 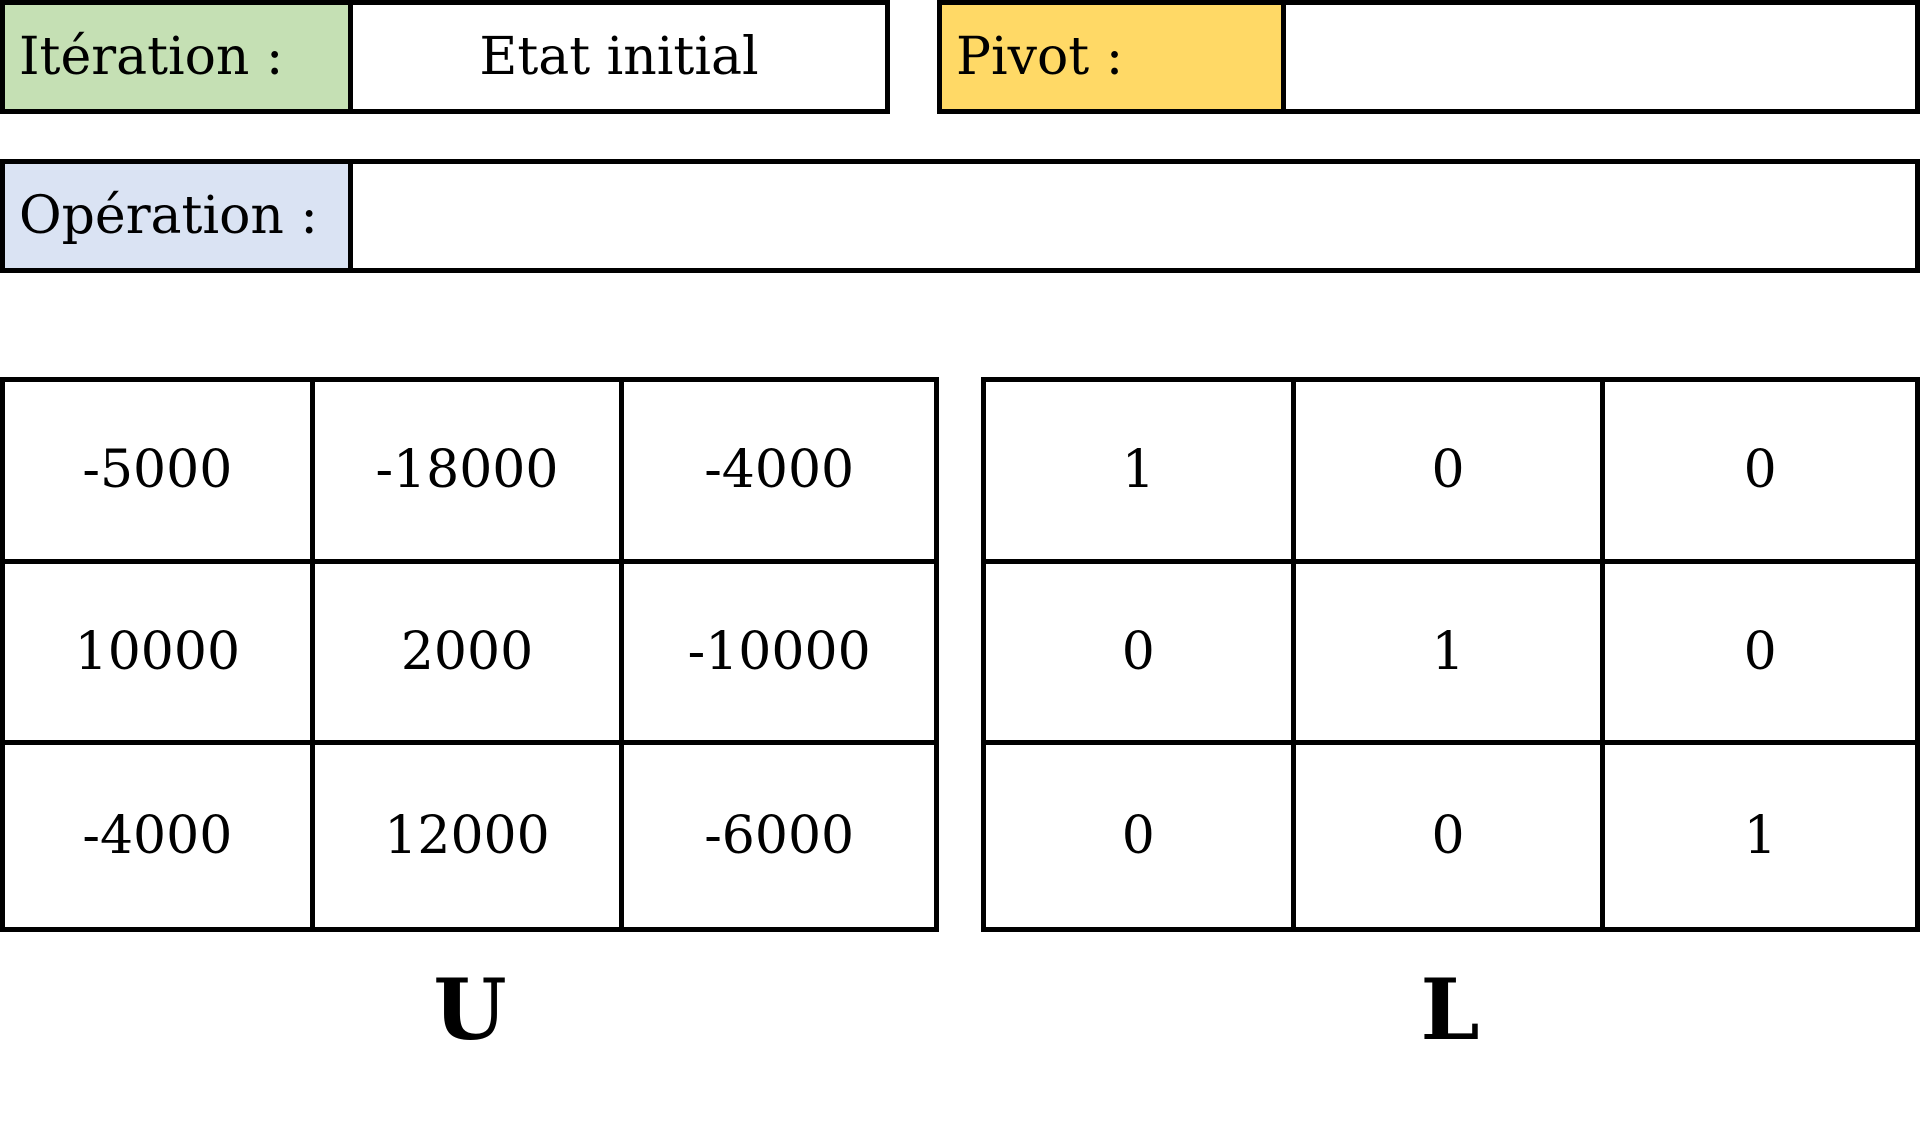 I want to click on matrix-u-cell: -6000, so click(x=779, y=836).